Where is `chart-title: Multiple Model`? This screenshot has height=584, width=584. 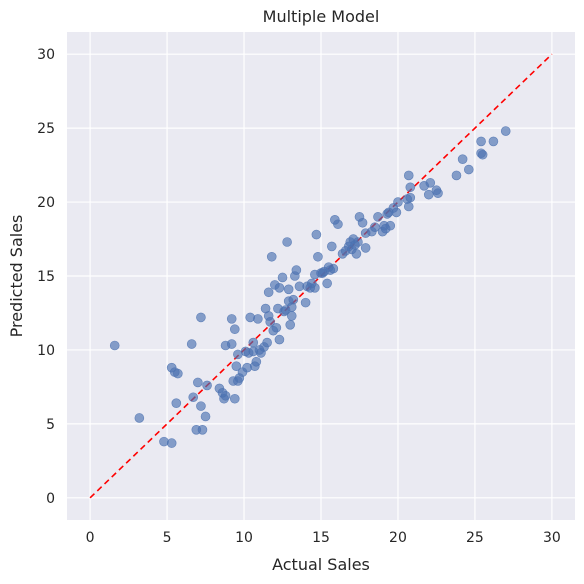 chart-title: Multiple Model is located at coordinates (321, 16).